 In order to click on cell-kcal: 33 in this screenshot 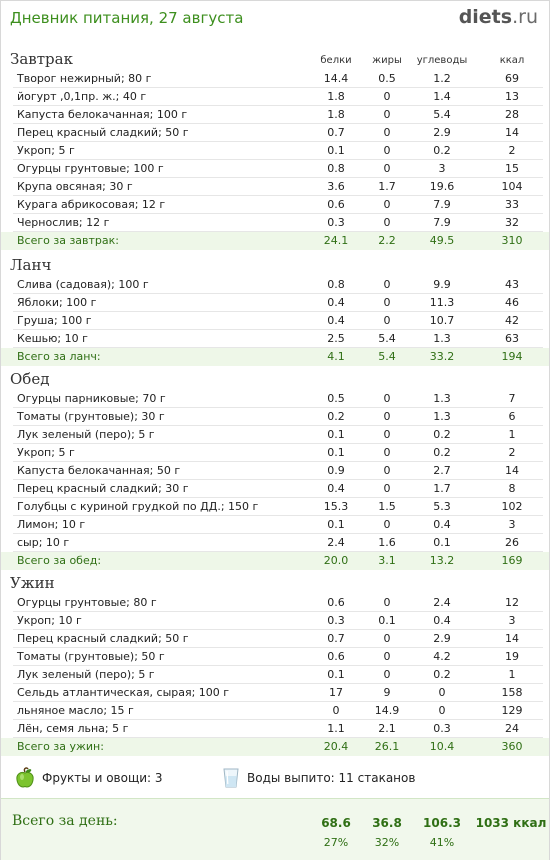, I will do `click(512, 204)`.